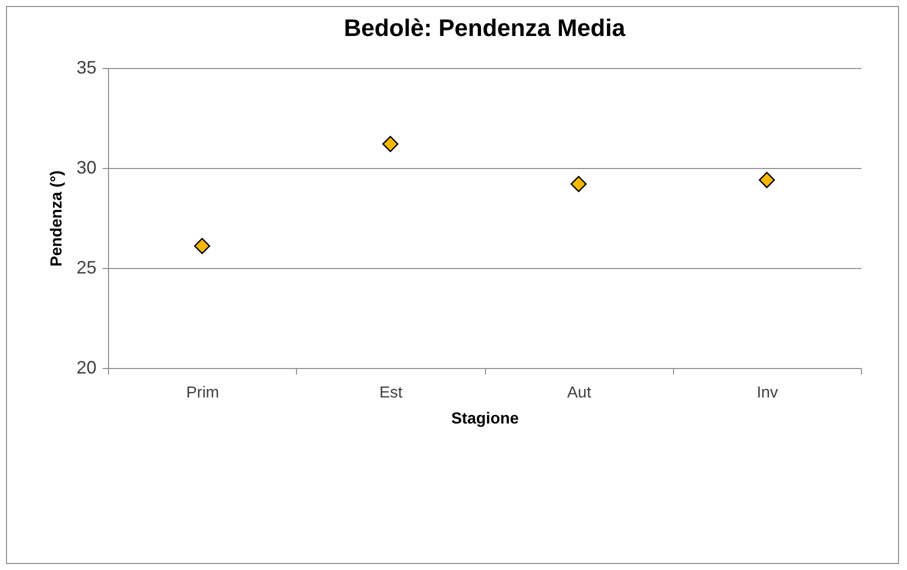 The width and height of the screenshot is (907, 570). I want to click on y-tick-label: 20, so click(86, 368).